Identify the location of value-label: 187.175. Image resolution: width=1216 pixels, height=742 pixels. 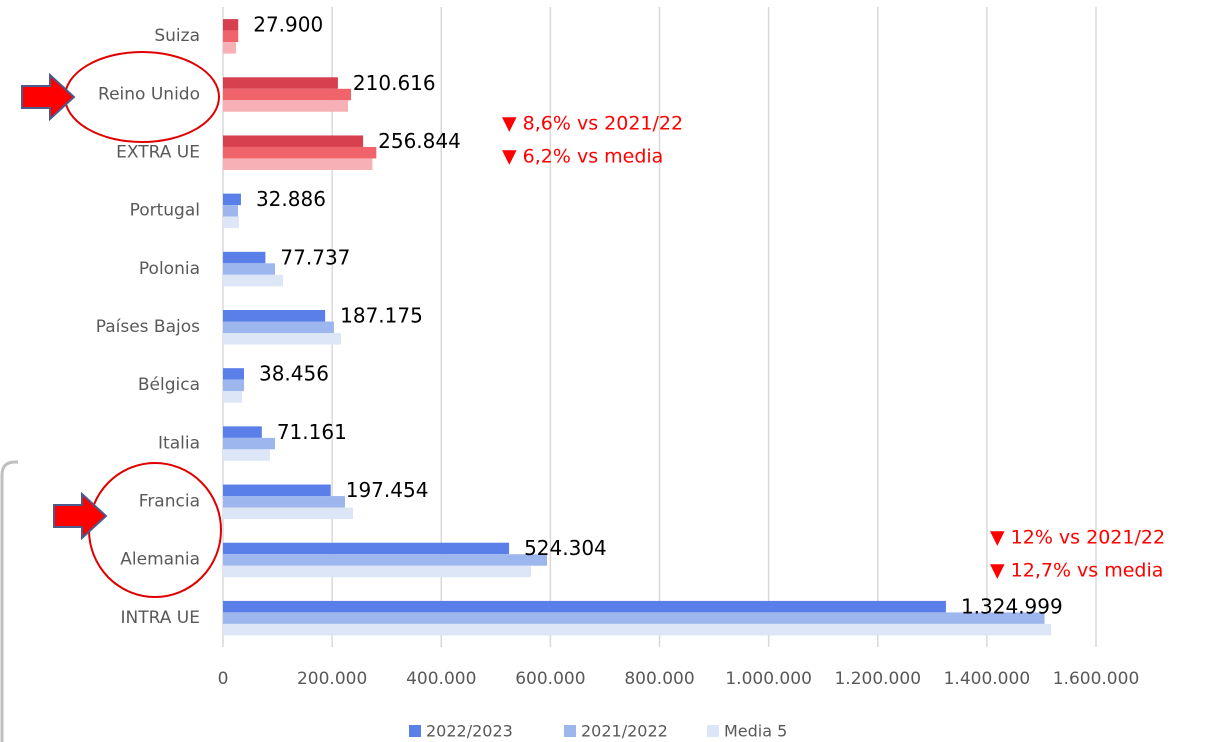
(381, 316).